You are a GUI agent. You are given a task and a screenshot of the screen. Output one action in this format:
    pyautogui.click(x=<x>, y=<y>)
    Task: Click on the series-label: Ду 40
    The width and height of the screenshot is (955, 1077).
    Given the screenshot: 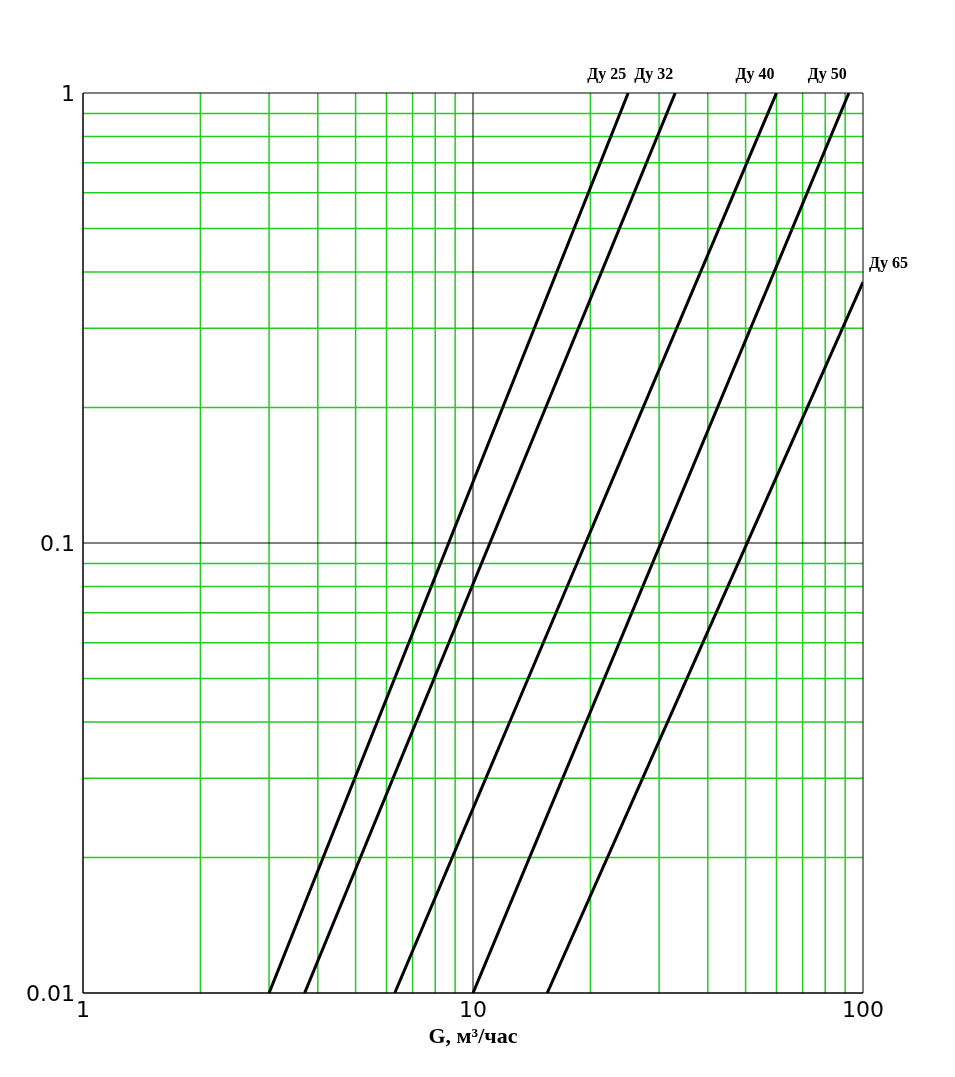 What is the action you would take?
    pyautogui.click(x=755, y=74)
    